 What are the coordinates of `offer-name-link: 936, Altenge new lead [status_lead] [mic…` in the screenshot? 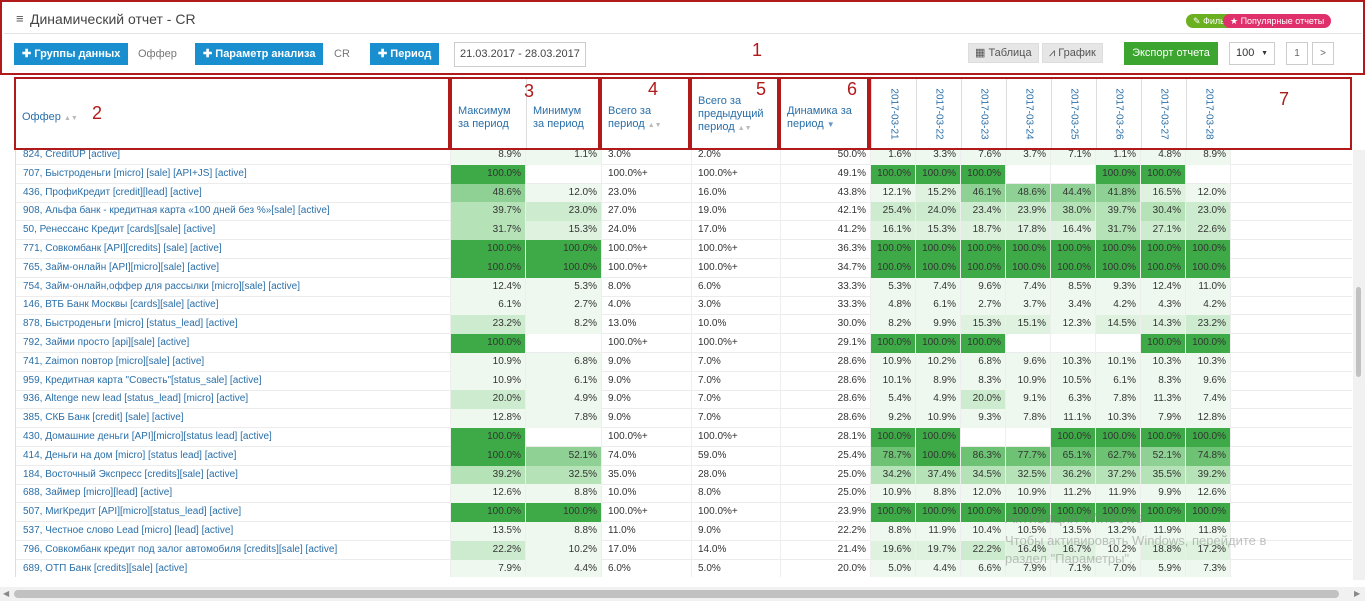 It's located at (233, 400).